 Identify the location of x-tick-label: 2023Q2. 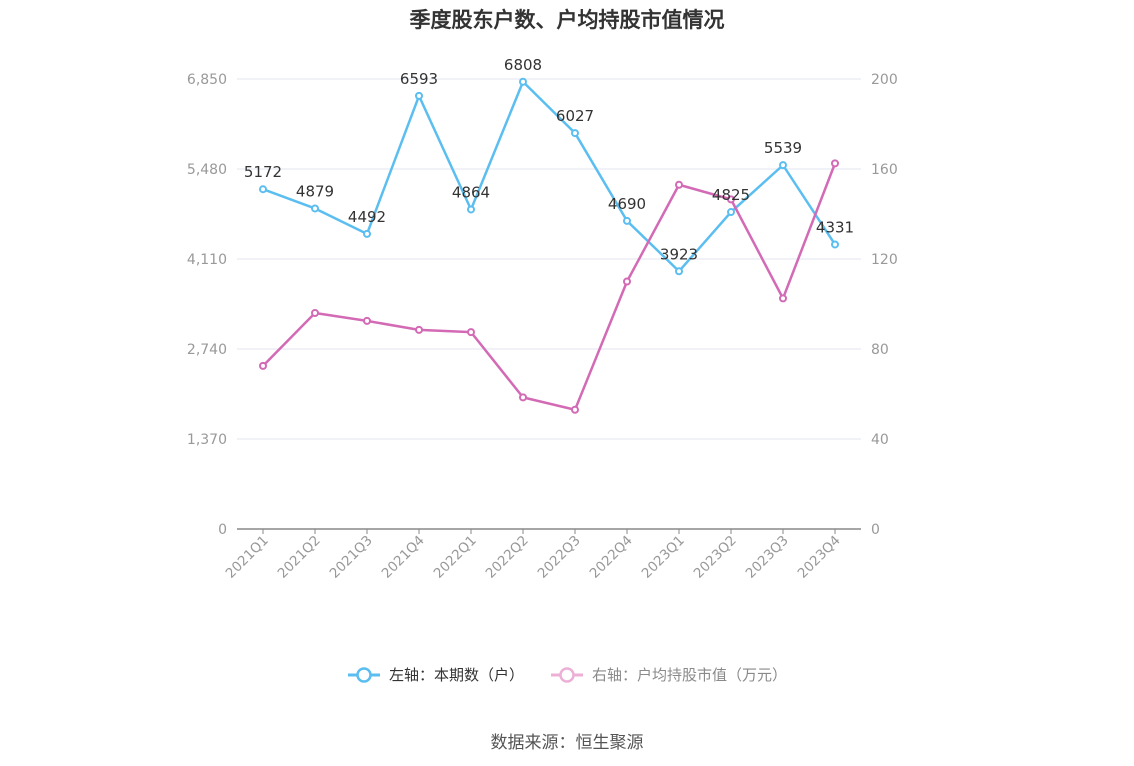
(715, 557).